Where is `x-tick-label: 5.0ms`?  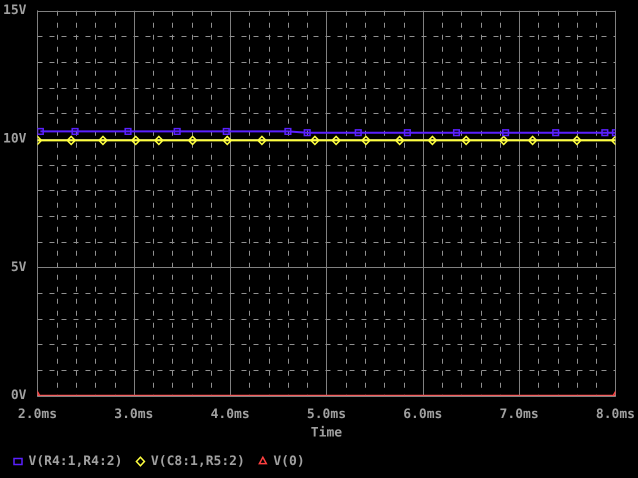 x-tick-label: 5.0ms is located at coordinates (326, 414).